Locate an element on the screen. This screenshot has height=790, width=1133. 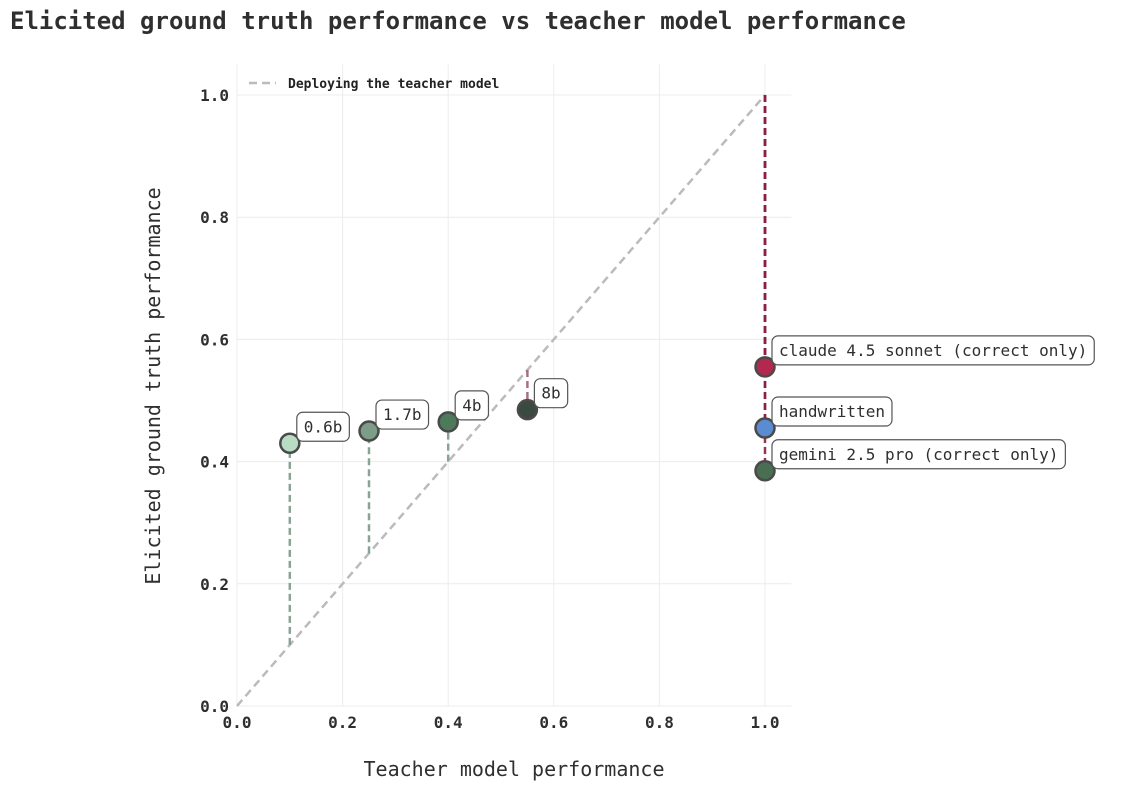
point-label-text: claude 4.5 sonnet (correct only) is located at coordinates (933, 350).